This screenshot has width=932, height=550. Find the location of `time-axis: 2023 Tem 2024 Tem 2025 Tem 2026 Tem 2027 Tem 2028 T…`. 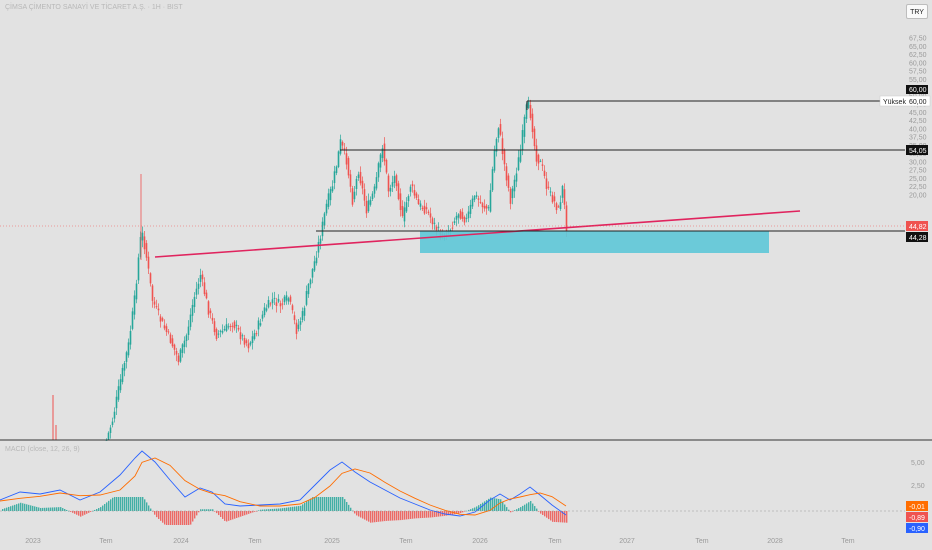

time-axis: 2023 Tem 2024 Tem 2025 Tem 2026 Tem 2027 Tem 2028 T… is located at coordinates (440, 541).